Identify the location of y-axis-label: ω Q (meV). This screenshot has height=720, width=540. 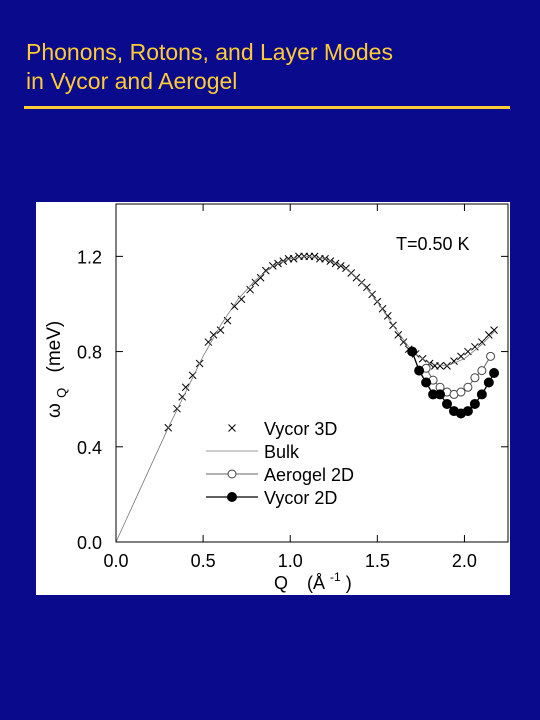
(57, 369).